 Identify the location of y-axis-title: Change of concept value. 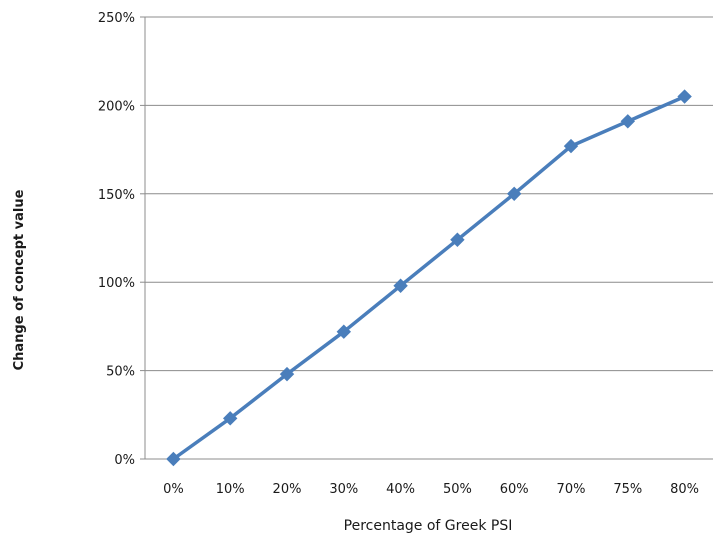
(19, 279).